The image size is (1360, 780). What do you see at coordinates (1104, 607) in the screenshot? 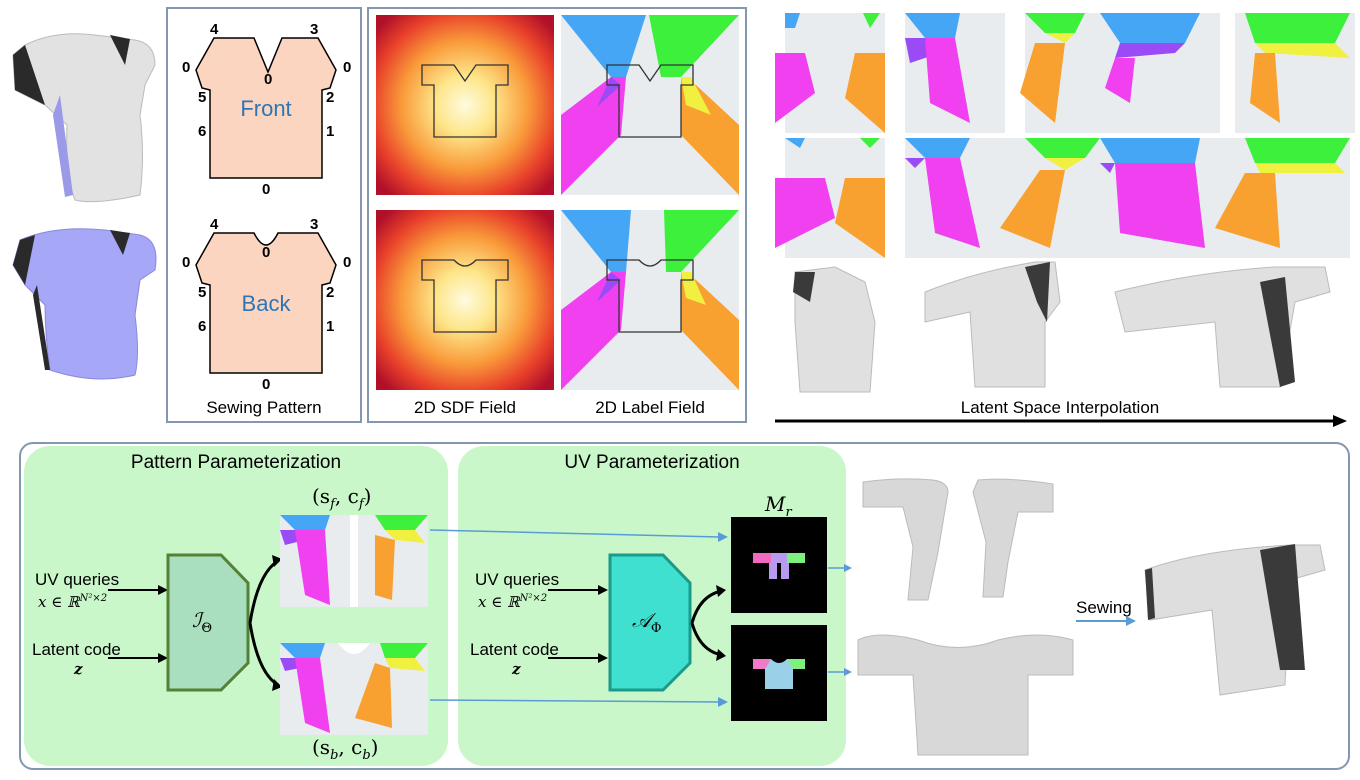
I see `sewing-label: Sewing` at bounding box center [1104, 607].